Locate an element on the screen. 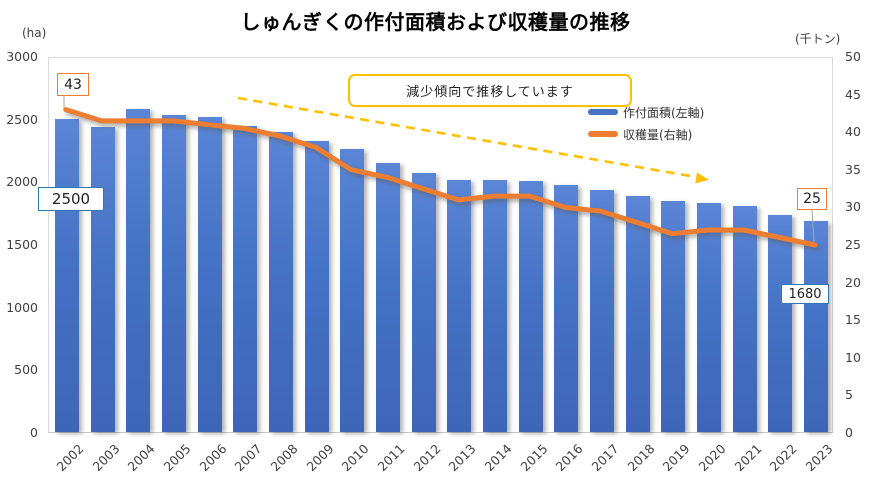  bar-2006 is located at coordinates (209, 274).